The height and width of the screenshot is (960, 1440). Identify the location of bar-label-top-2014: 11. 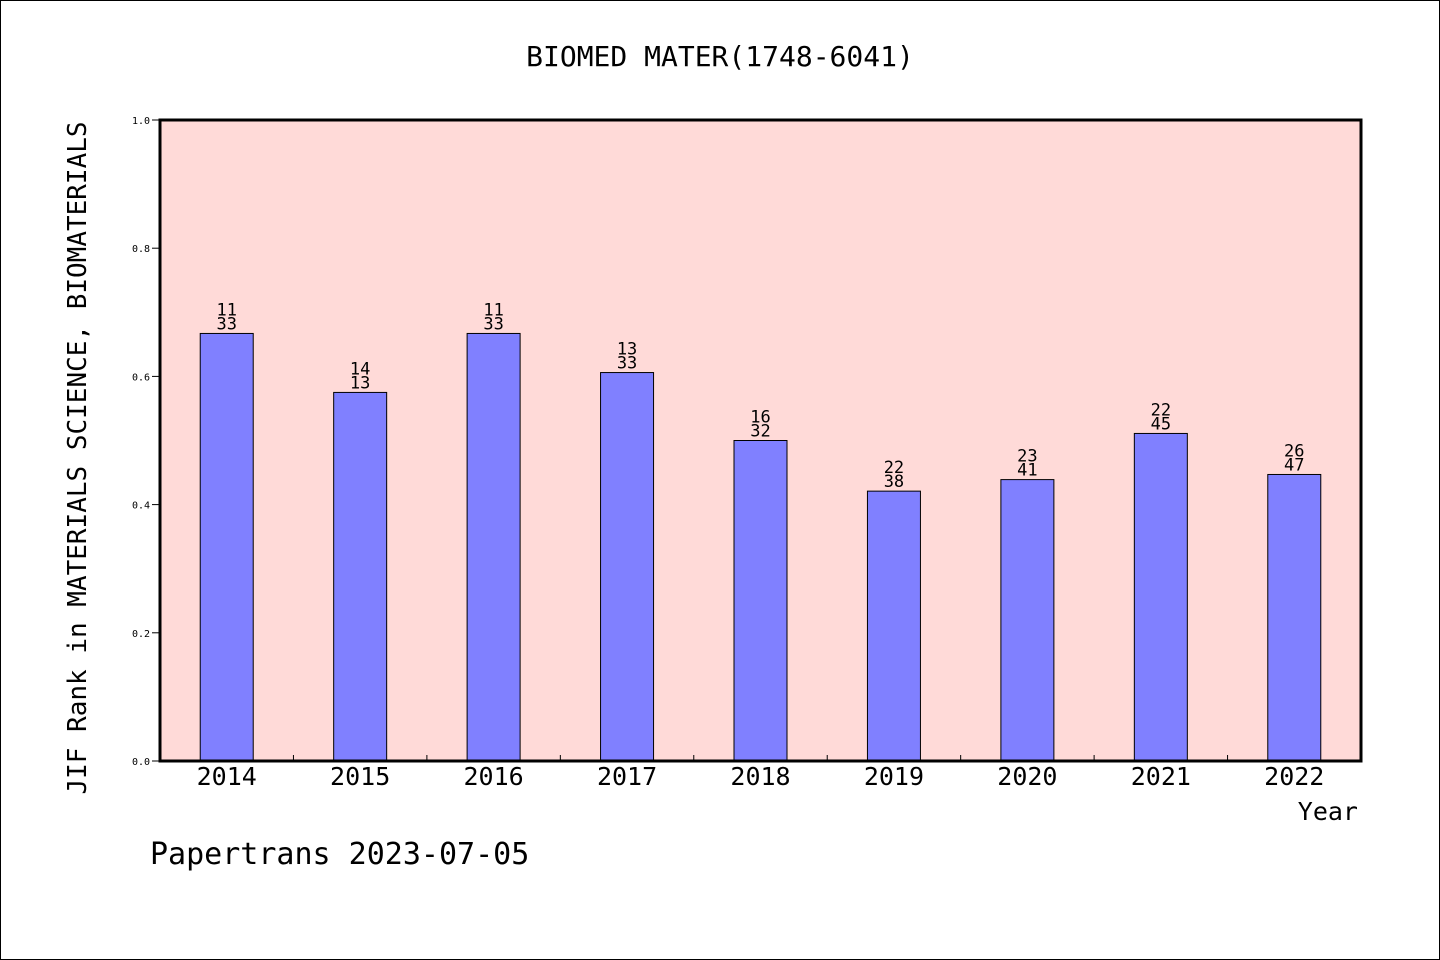
(226, 310).